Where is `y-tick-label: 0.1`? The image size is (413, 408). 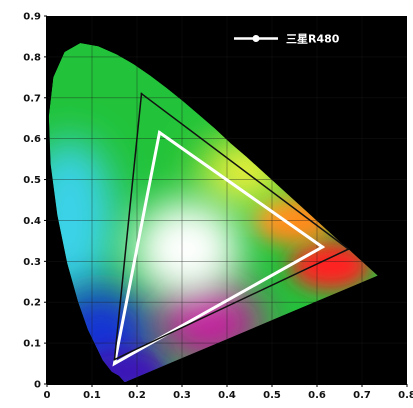 y-tick-label: 0.1 is located at coordinates (32, 344).